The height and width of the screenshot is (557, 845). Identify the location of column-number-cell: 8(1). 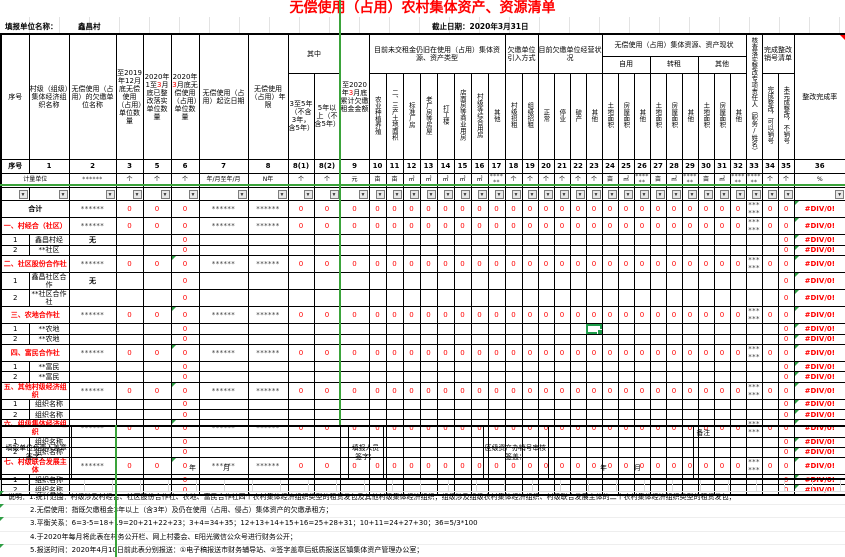
(301, 166).